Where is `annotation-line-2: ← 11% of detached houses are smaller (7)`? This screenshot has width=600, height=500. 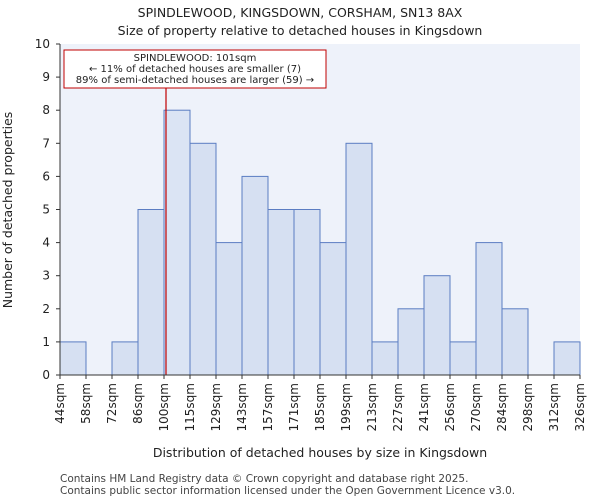 annotation-line-2: ← 11% of detached houses are smaller (7) is located at coordinates (195, 69).